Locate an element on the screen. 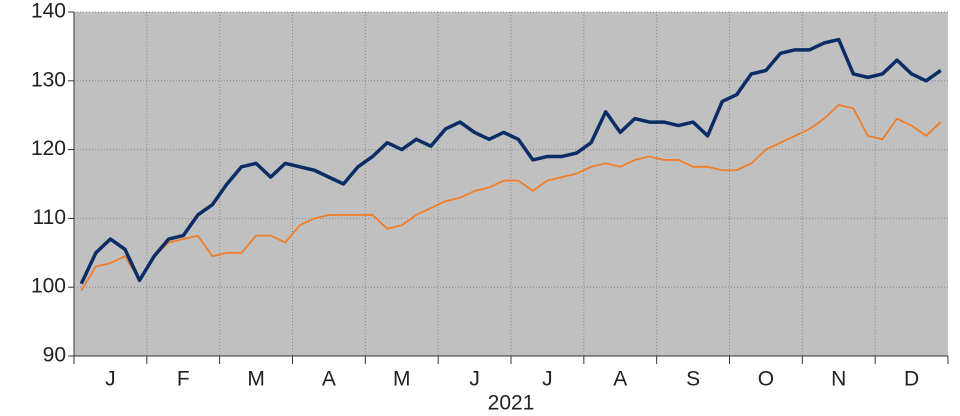 The width and height of the screenshot is (960, 416). x-tick-label: F is located at coordinates (183, 379).